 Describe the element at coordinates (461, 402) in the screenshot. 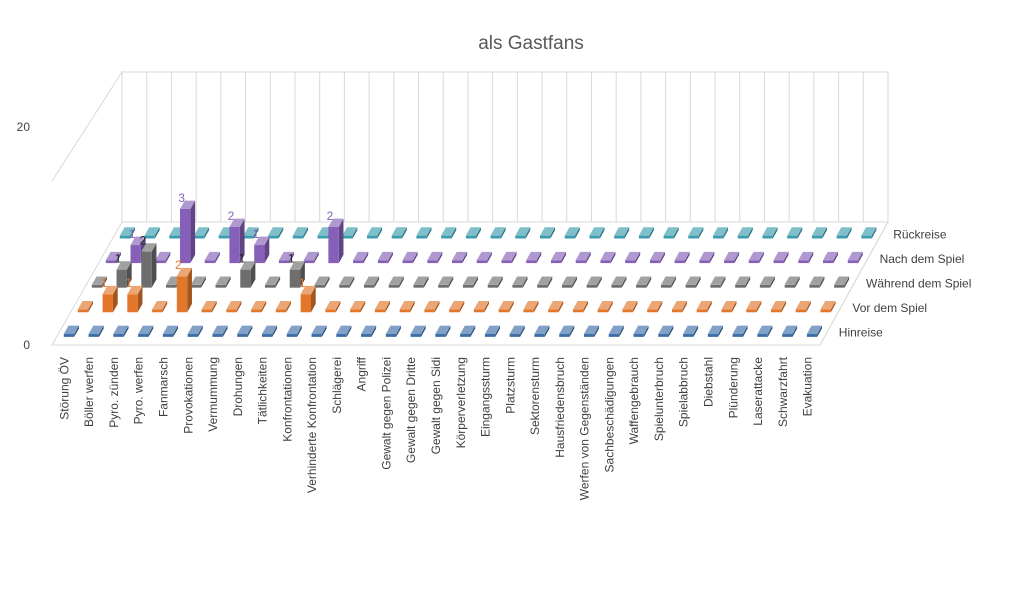

I see `category-label: Körperverletzung` at that location.